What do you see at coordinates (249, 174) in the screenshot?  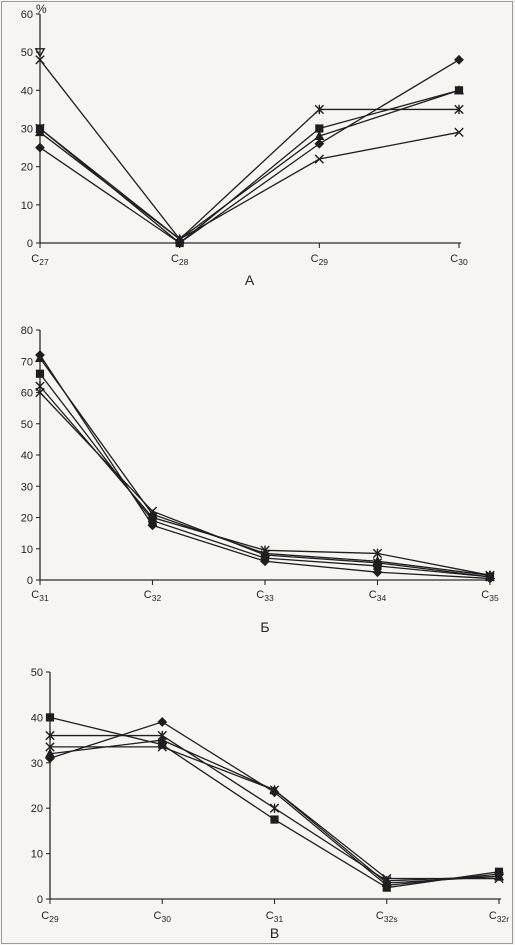 I see `series-line-asterisk` at bounding box center [249, 174].